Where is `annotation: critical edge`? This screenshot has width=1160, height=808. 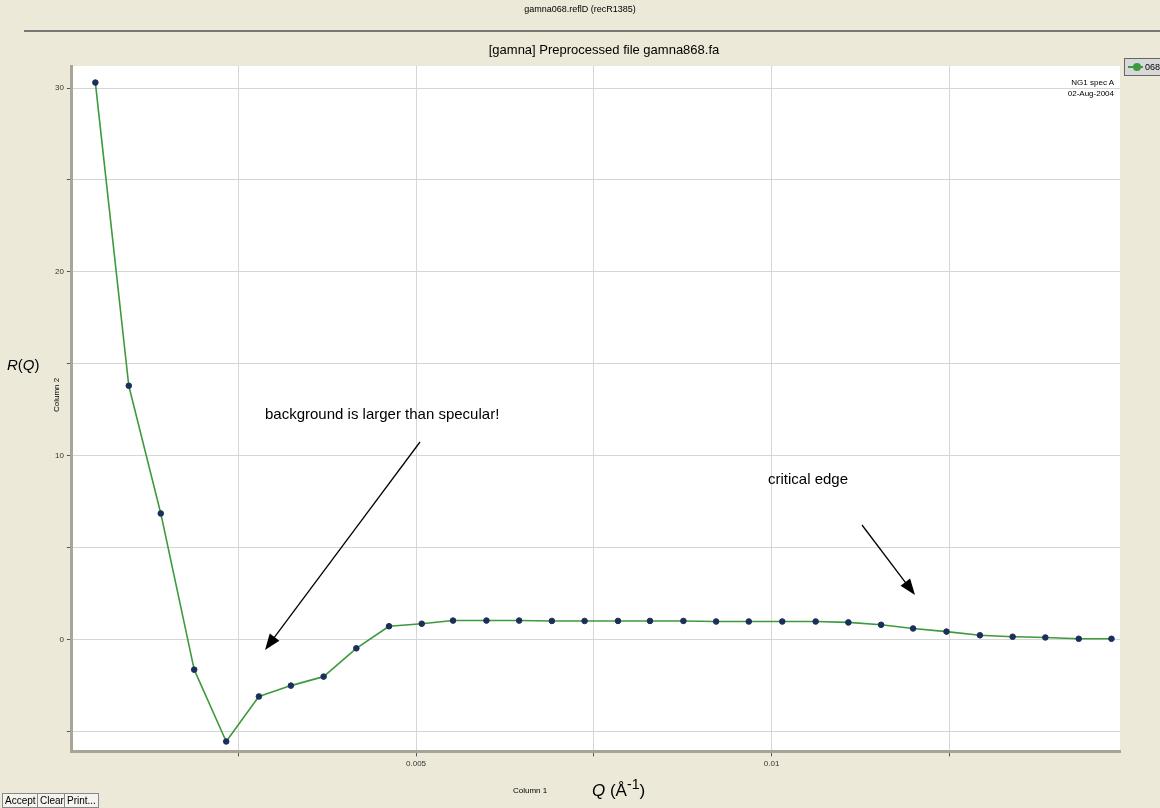
annotation: critical edge is located at coordinates (808, 478).